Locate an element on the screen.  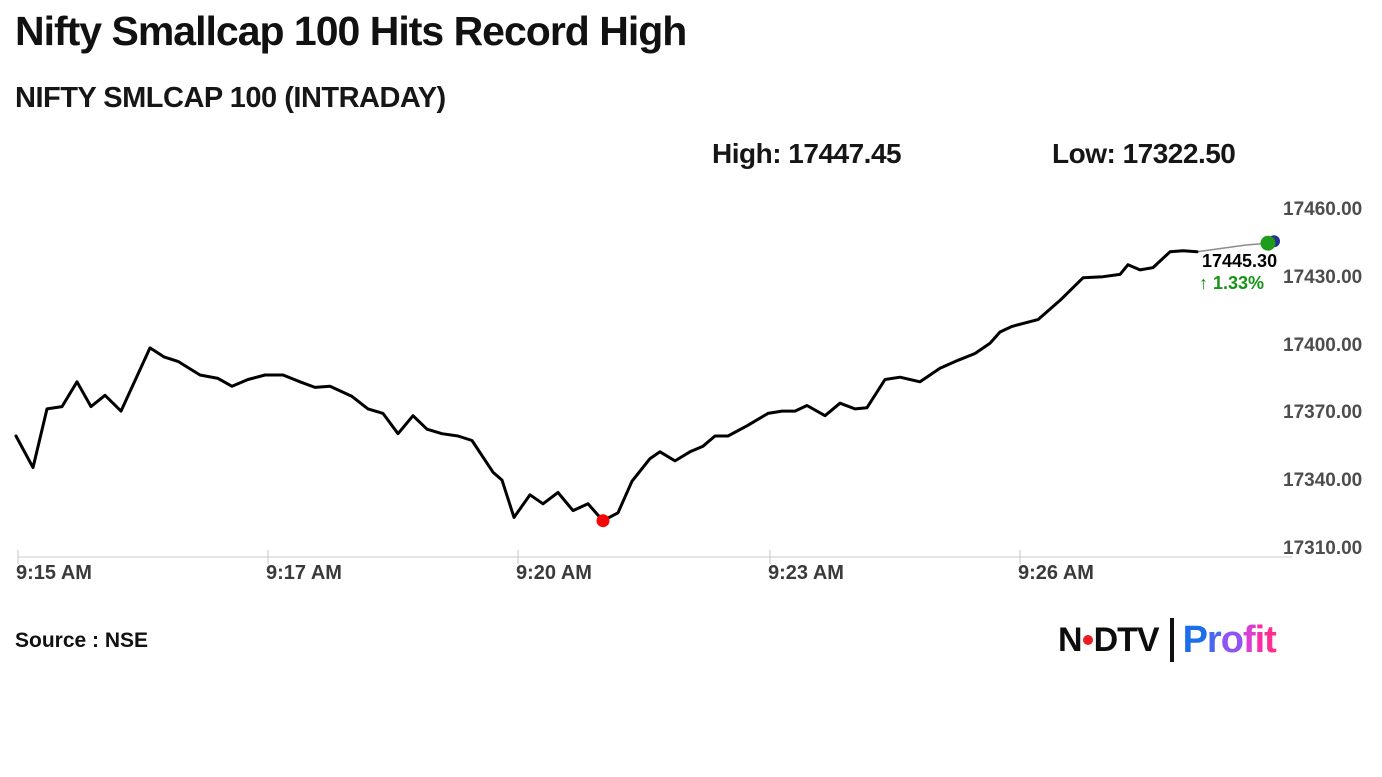
high-value-label: High: 17447.45 is located at coordinates (807, 153).